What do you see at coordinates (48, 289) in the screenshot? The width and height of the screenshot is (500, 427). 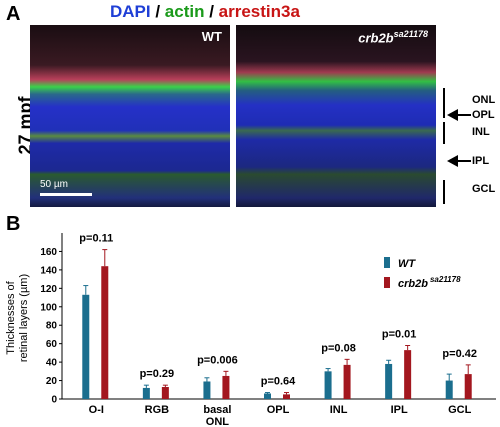 I see `y-tick-label: 120` at bounding box center [48, 289].